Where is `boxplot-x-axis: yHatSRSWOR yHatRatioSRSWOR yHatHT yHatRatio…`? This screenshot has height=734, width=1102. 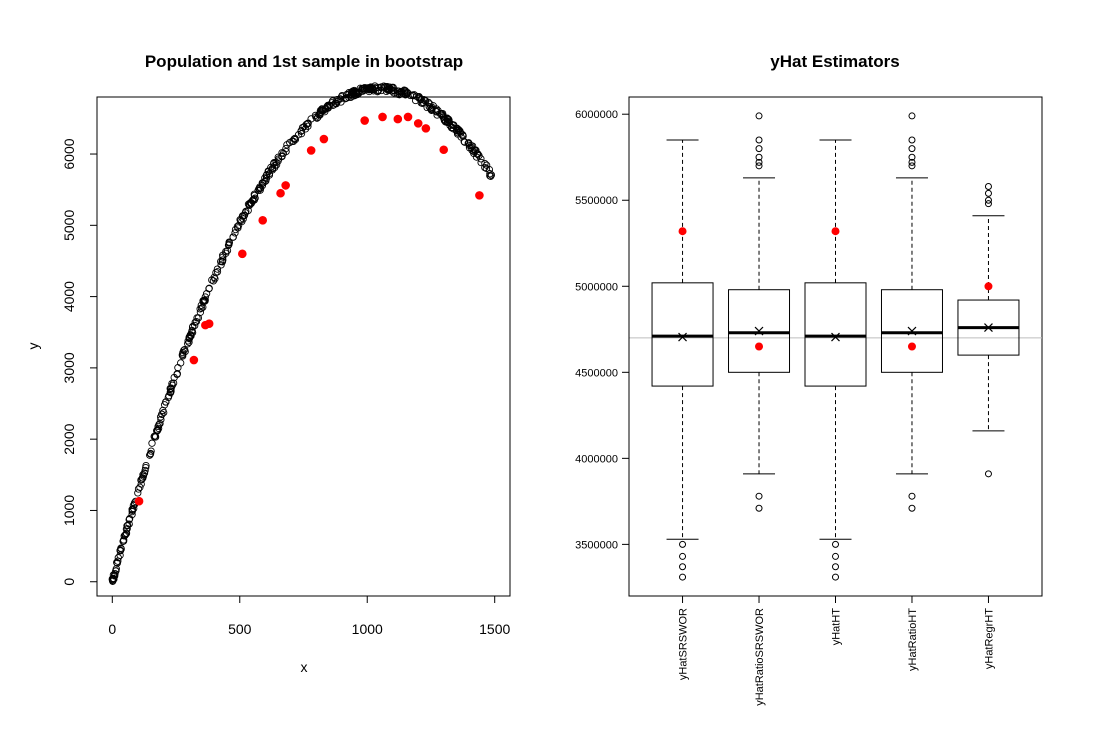
boxplot-x-axis: yHatSRSWOR yHatRatioSRSWOR yHatHT yHatRatio… is located at coordinates (836, 650).